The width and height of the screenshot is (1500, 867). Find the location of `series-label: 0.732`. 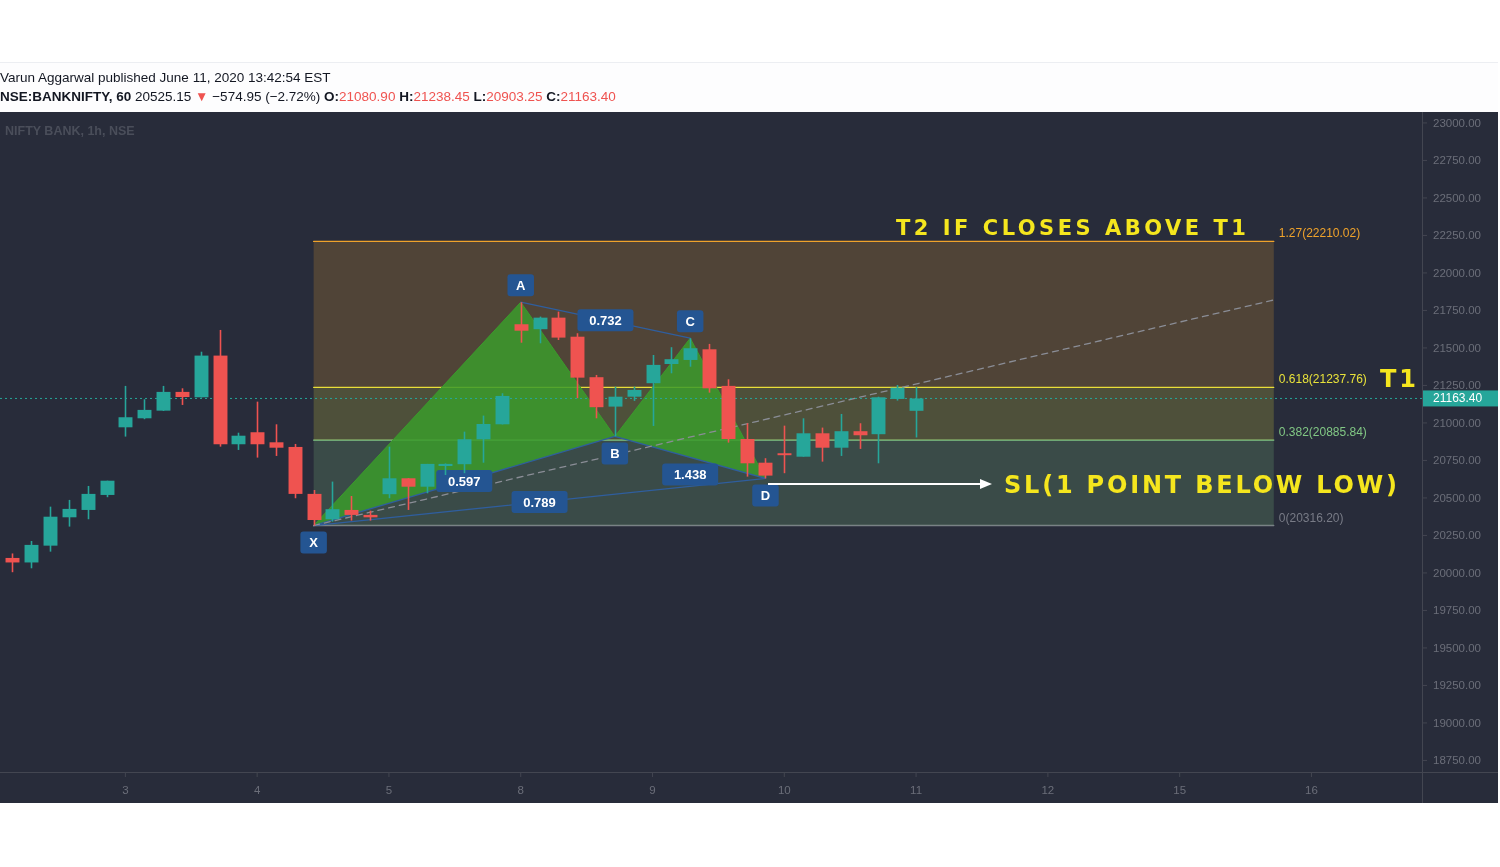

series-label: 0.732 is located at coordinates (605, 320).